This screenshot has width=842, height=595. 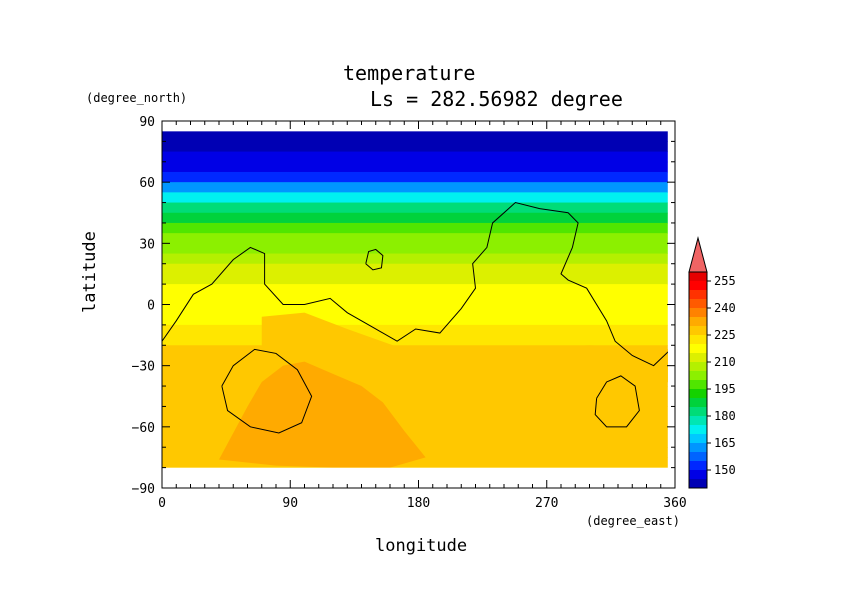 I want to click on colorbar-label: 255, so click(x=725, y=281).